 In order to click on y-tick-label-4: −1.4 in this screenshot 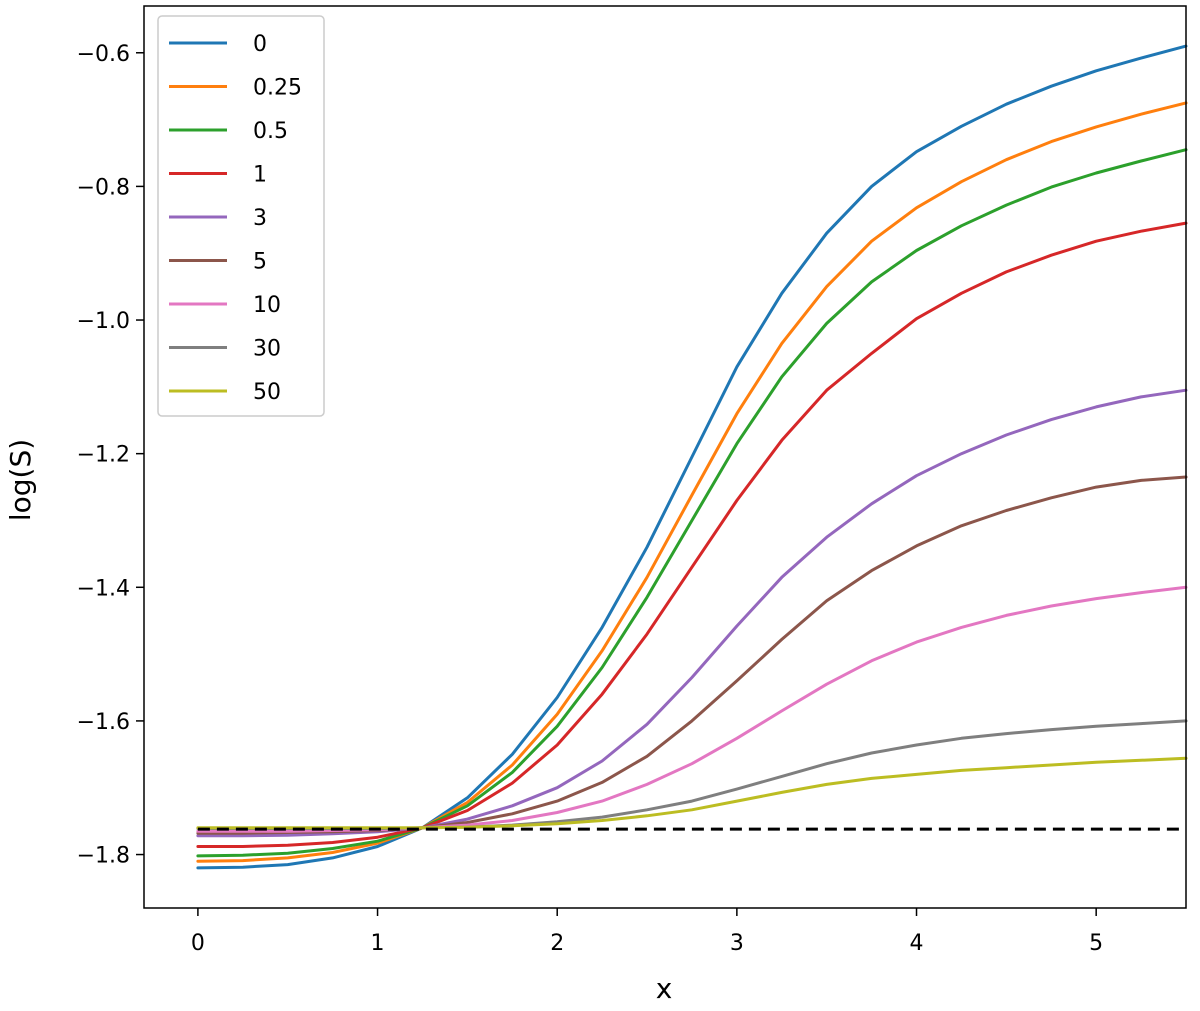, I will do `click(103, 588)`.